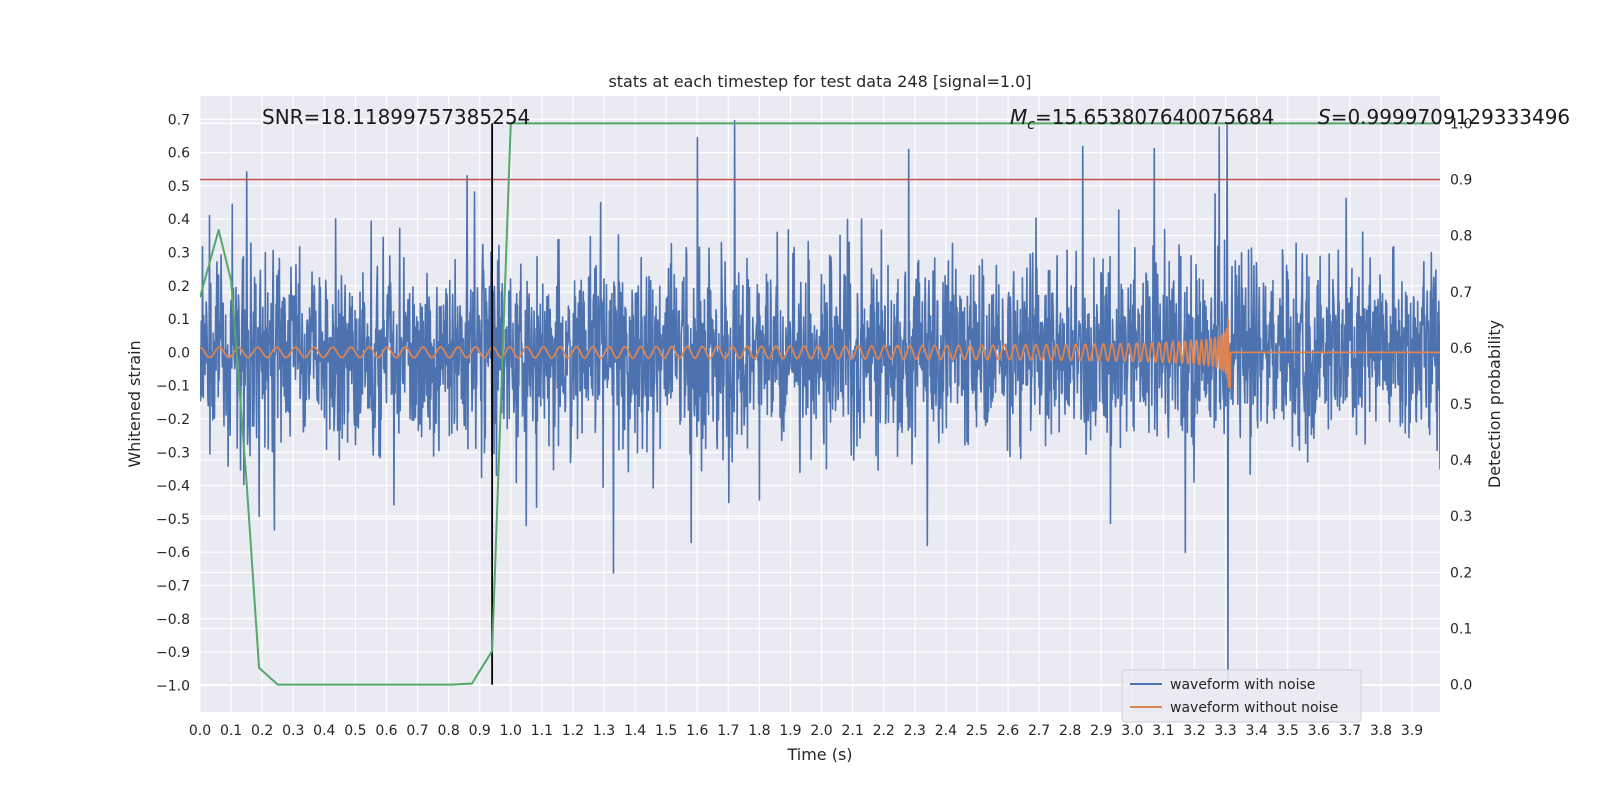  I want to click on x-tick-label: 0.2, so click(262, 731).